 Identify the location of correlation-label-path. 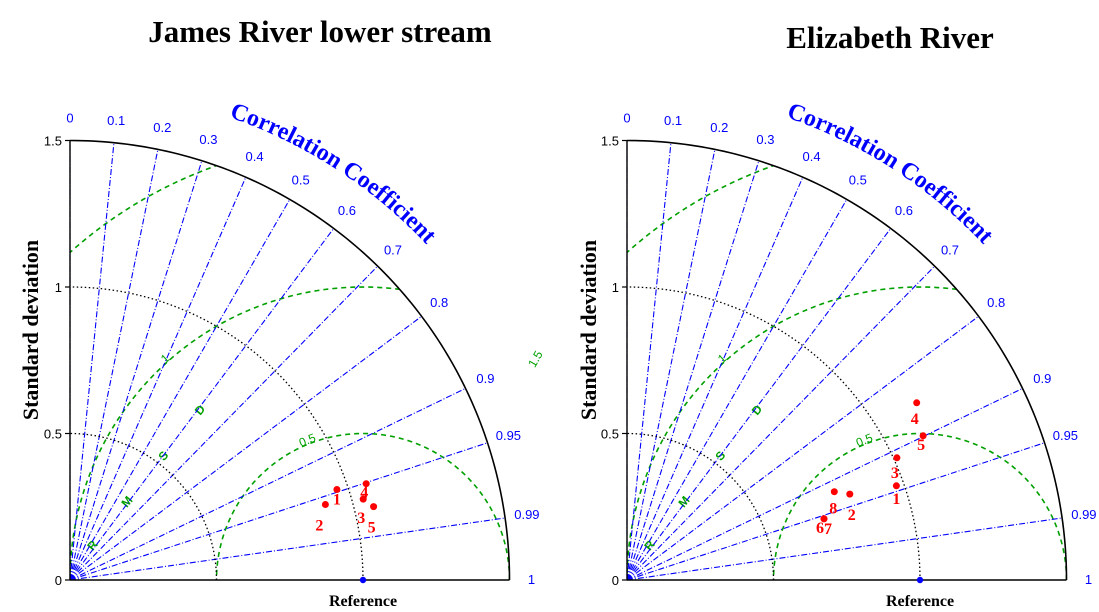
(890, 187).